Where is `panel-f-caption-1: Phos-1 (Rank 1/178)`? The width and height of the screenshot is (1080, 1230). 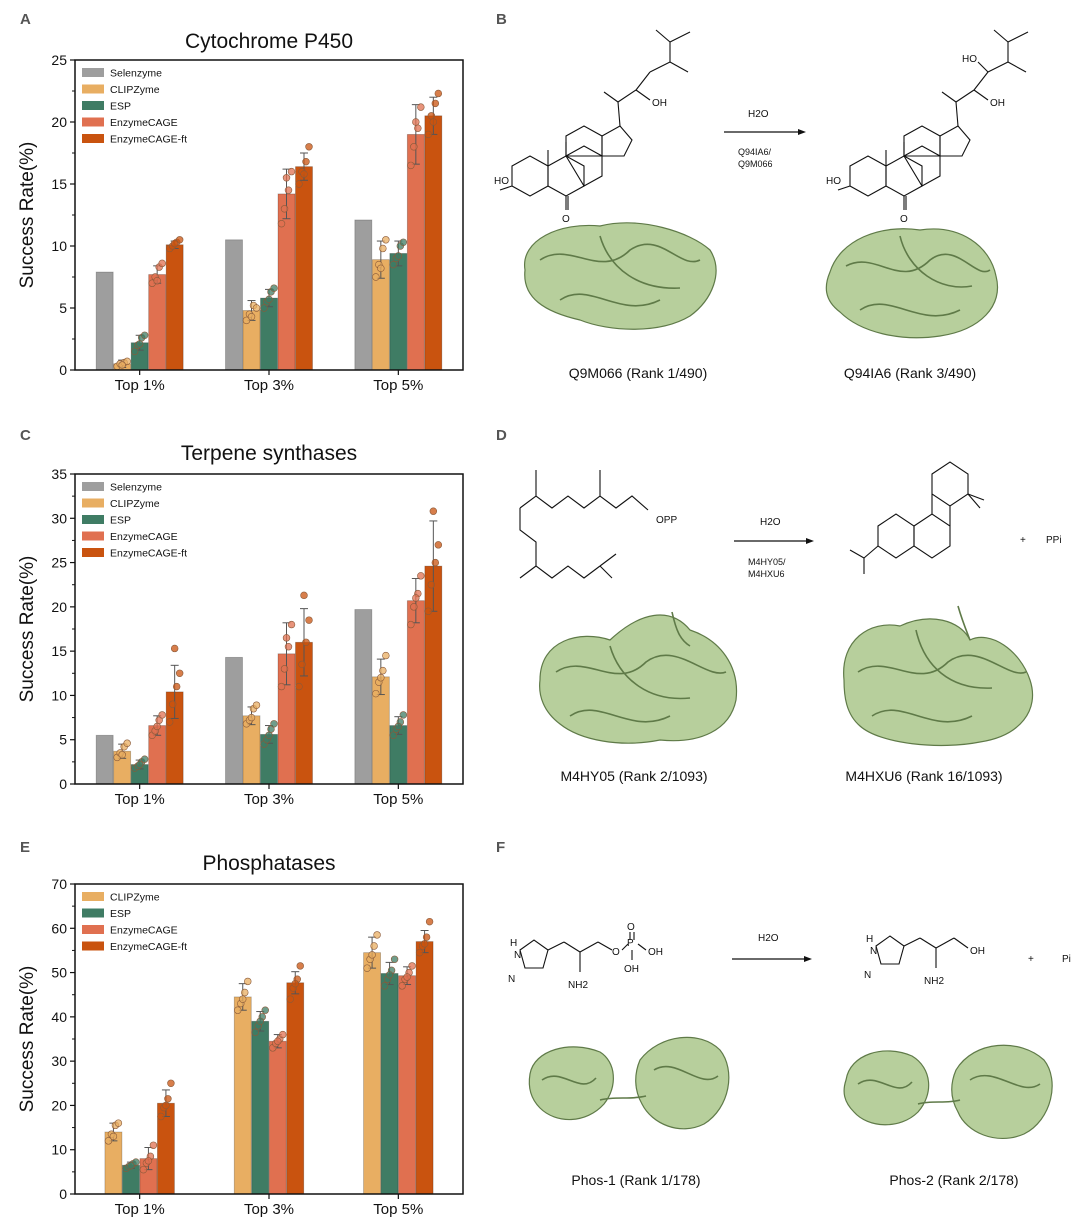
panel-f-caption-1: Phos-1 (Rank 1/178) is located at coordinates (635, 1180).